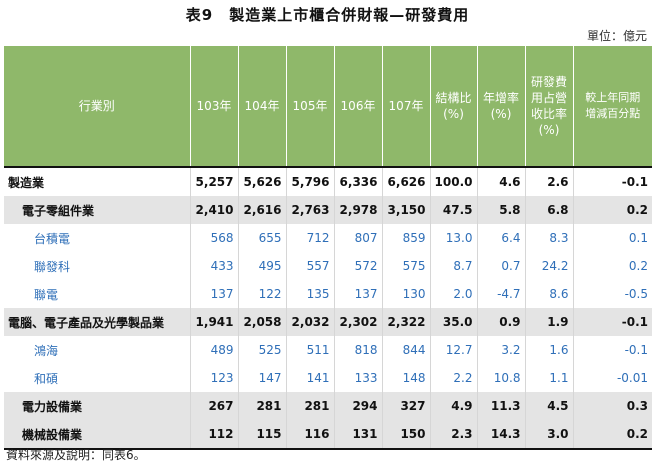 This screenshot has height=466, width=655. What do you see at coordinates (26, 182) in the screenshot?
I see `industry-name-cell: 製造業` at bounding box center [26, 182].